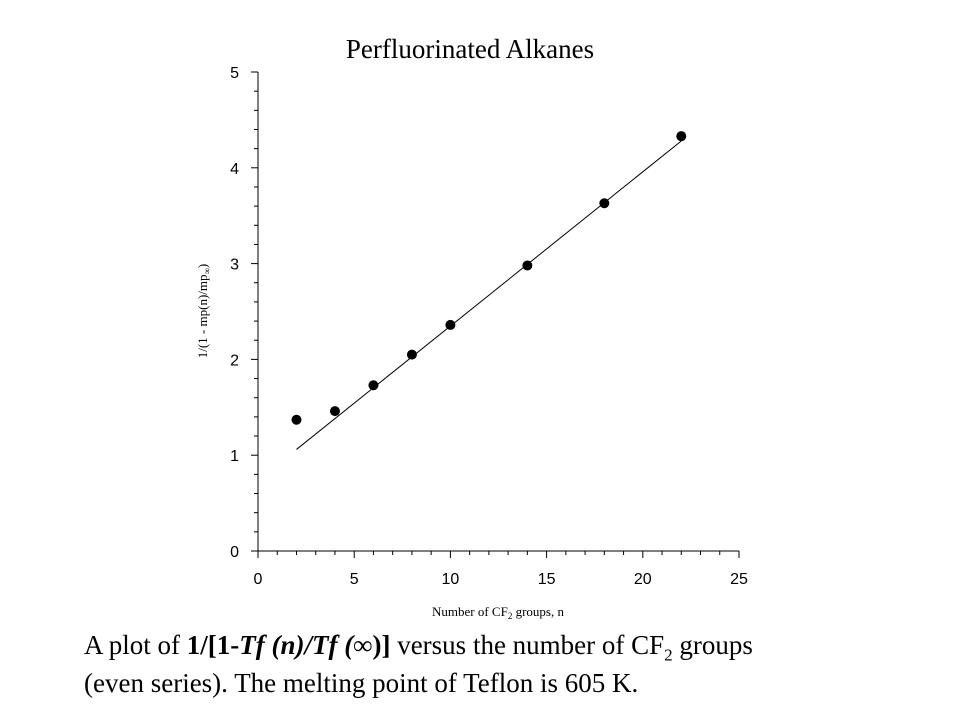 This screenshot has width=960, height=720. I want to click on x-axis-label-prefix: Number of CF, so click(470, 611).